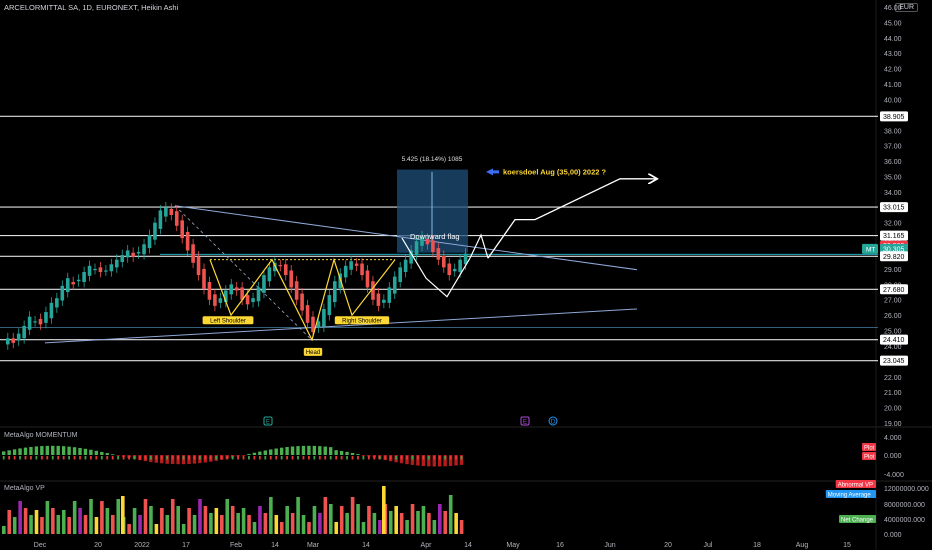  Describe the element at coordinates (708, 545) in the screenshot. I see `time-tick-label: Jul` at that location.